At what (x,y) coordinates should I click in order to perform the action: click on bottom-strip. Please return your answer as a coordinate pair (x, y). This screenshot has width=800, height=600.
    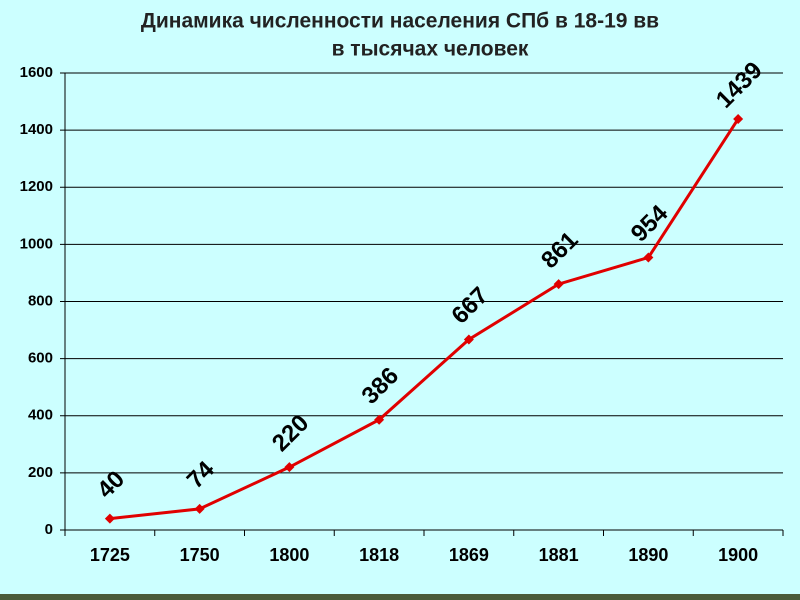
    Looking at the image, I should click on (400, 597).